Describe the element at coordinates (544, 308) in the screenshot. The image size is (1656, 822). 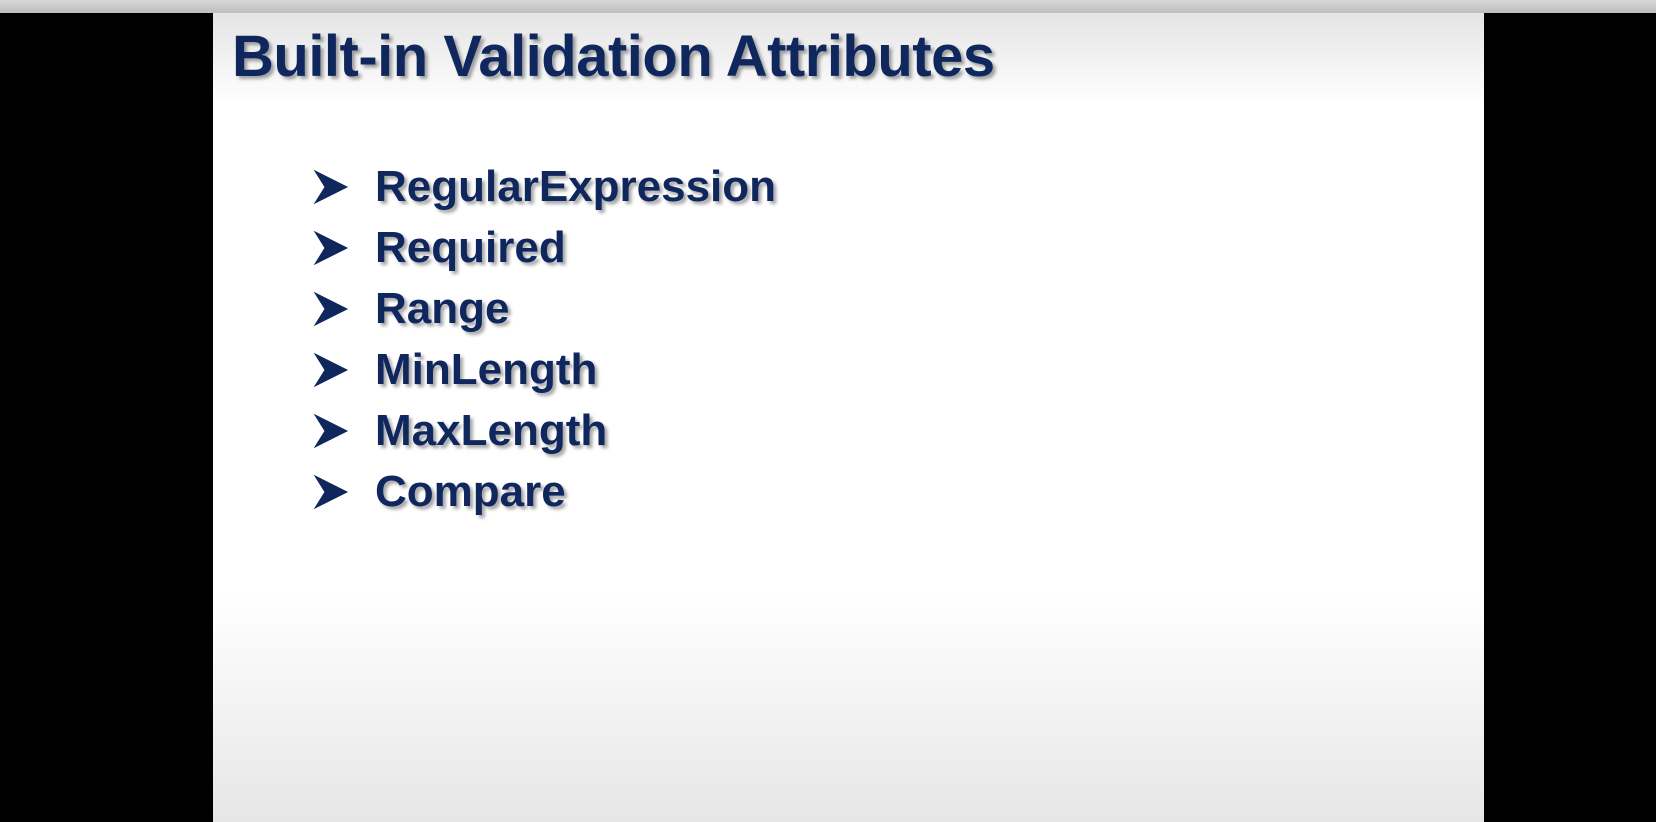
I see `bullet-item: Range` at that location.